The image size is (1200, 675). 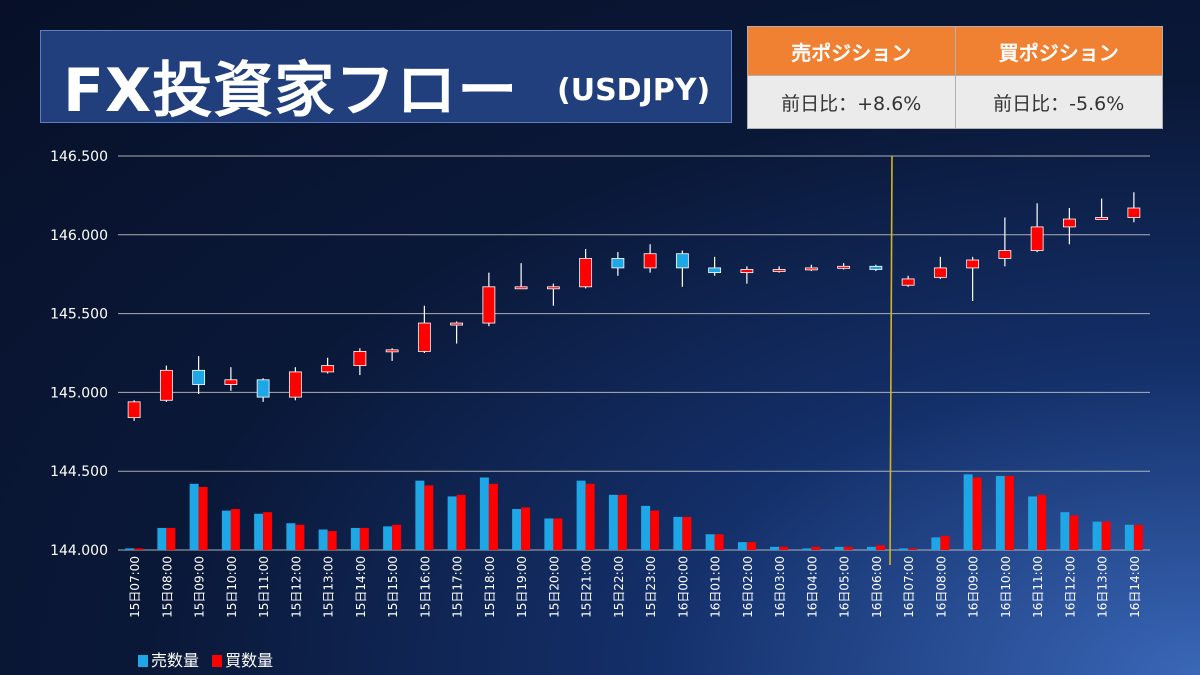 What do you see at coordinates (1103, 587) in the screenshot?
I see `x-tick-label: 16日13:00` at bounding box center [1103, 587].